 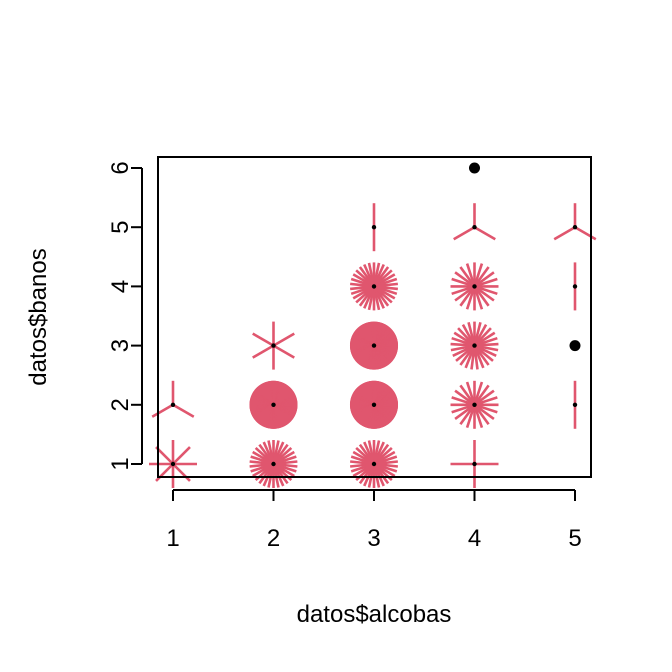 I want to click on y-tick-label: 6, so click(x=120, y=167).